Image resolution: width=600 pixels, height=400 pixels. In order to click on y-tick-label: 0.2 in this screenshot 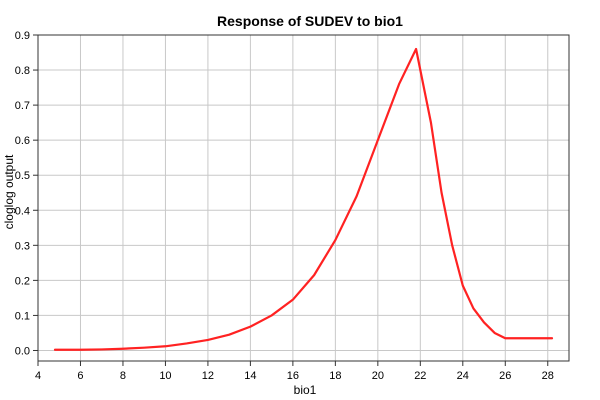, I will do `click(22, 281)`.